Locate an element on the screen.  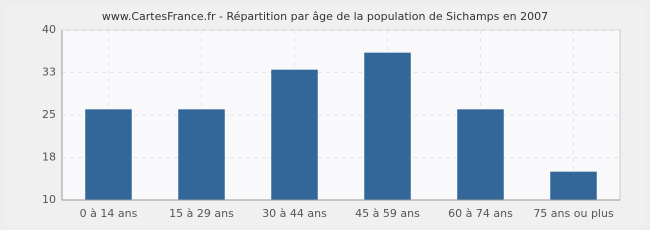
x-tick-label: 30 à 44 ans is located at coordinates (294, 213).